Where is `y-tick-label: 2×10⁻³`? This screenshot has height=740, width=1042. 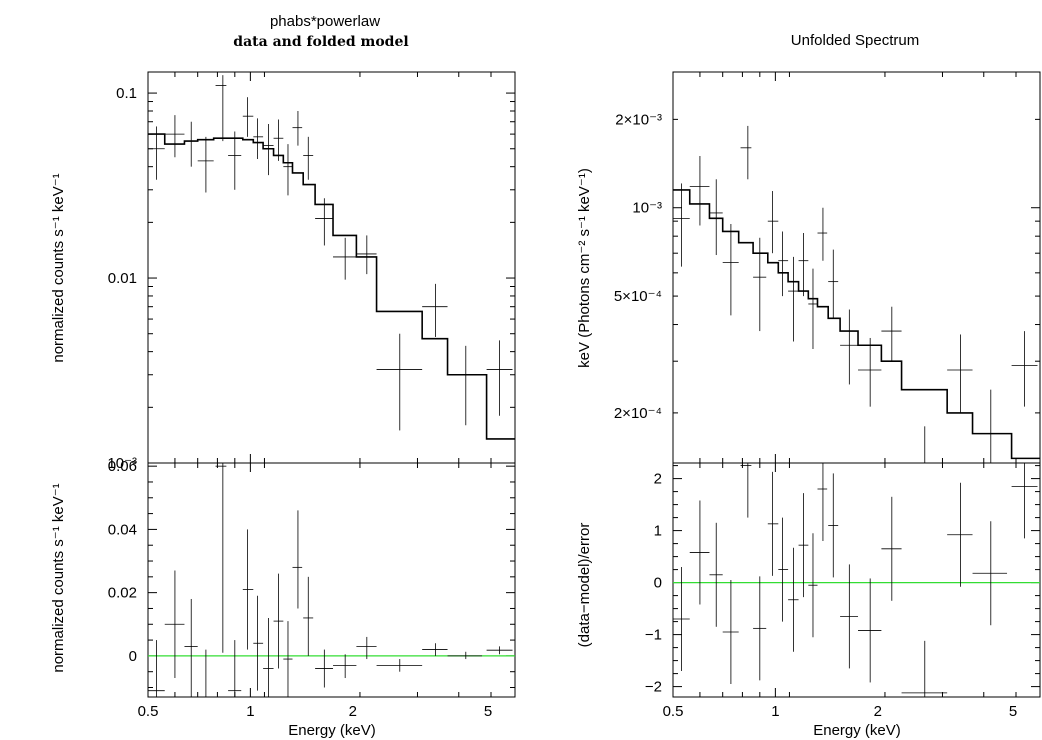
y-tick-label: 2×10⁻³ is located at coordinates (638, 119).